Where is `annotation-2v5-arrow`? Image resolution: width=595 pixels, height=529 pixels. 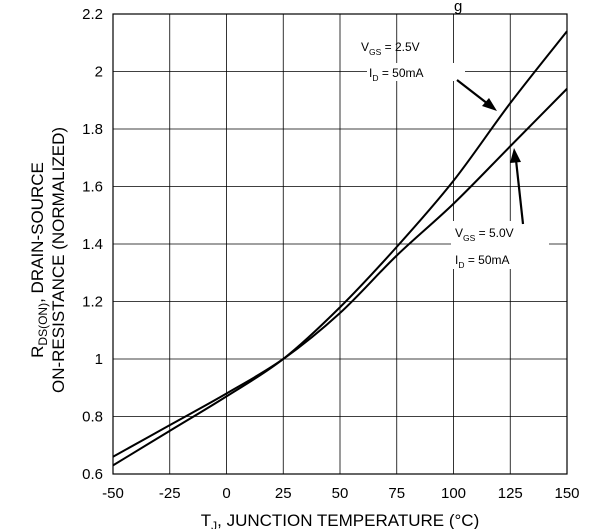 annotation-2v5-arrow is located at coordinates (472, 92).